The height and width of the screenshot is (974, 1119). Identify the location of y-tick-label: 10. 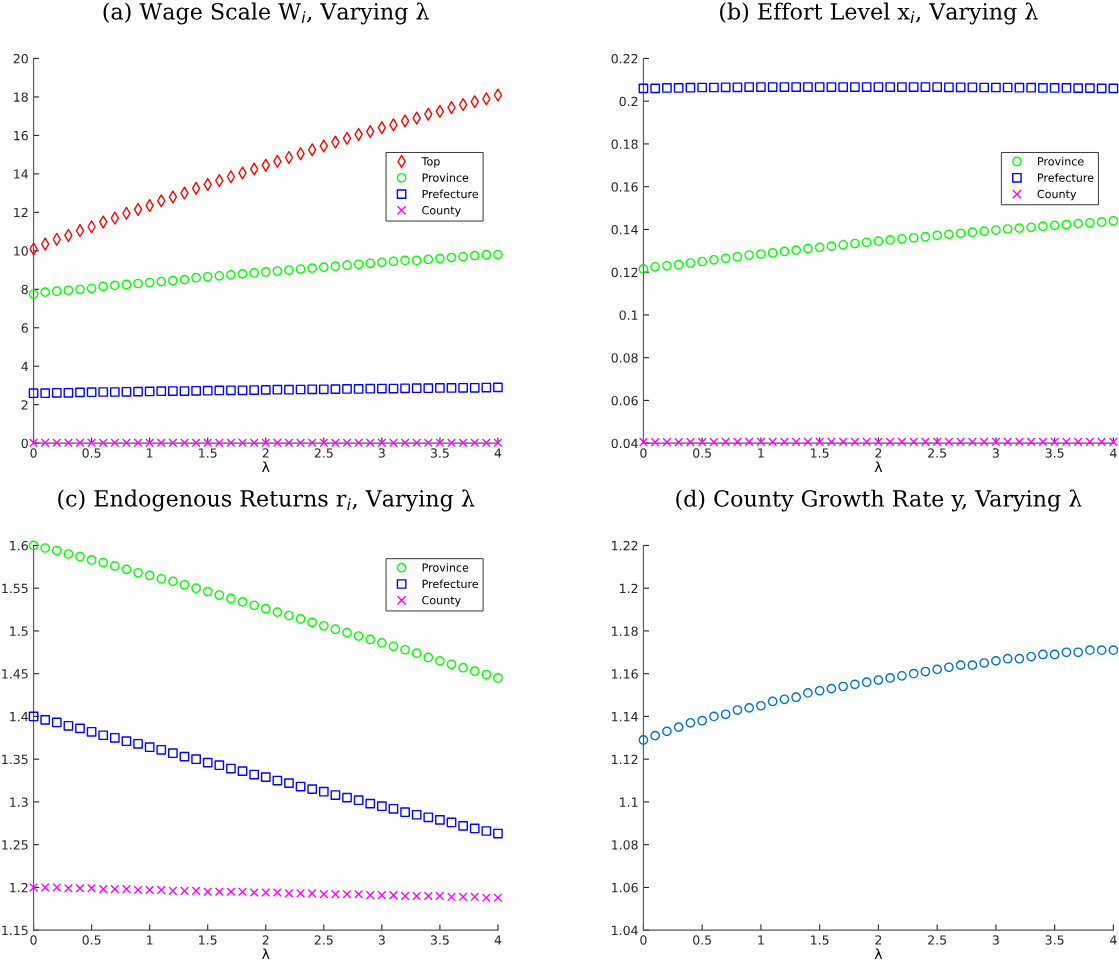
(21, 251).